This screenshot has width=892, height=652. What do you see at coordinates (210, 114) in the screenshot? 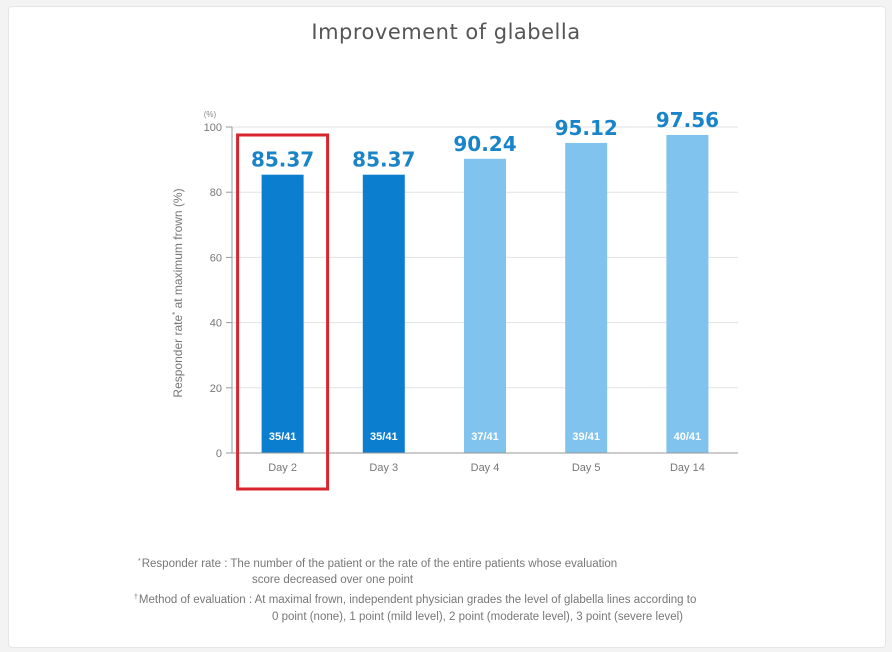
I see `y-axis-unit: (%)` at bounding box center [210, 114].